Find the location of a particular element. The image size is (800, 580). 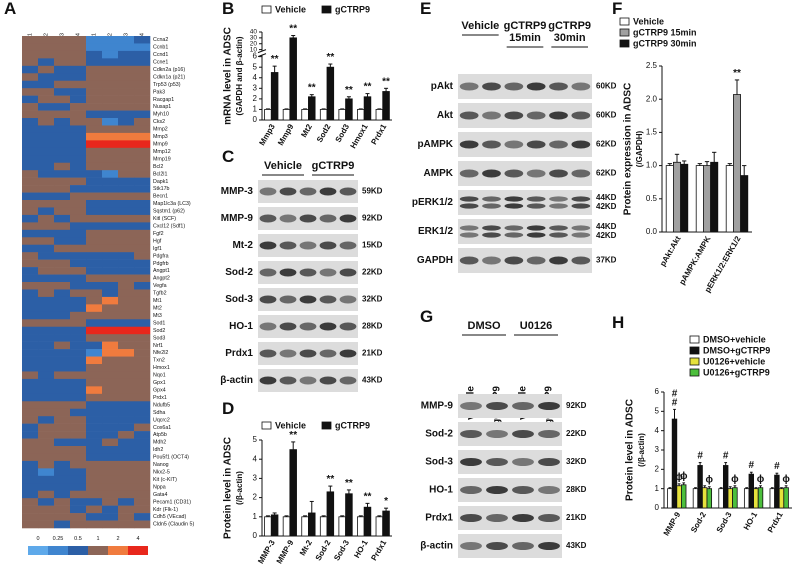

row-label: Idh2 is located at coordinates (158, 450).